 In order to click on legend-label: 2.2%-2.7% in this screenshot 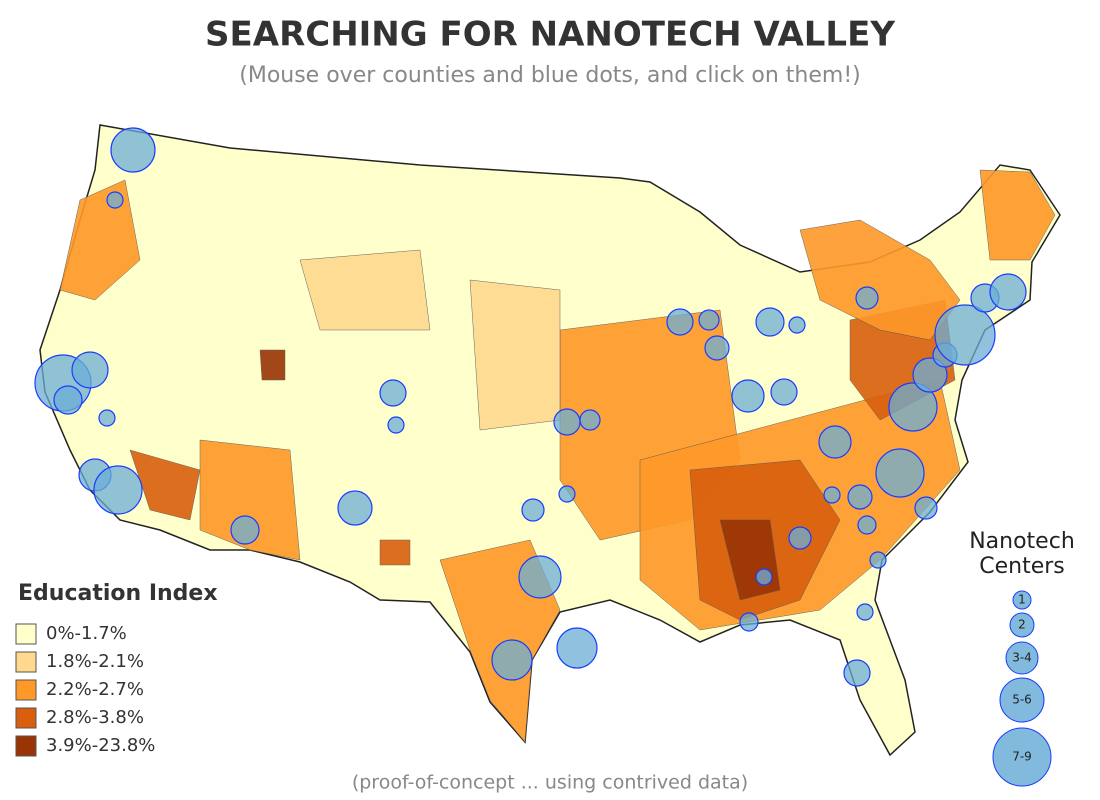, I will do `click(95, 689)`.